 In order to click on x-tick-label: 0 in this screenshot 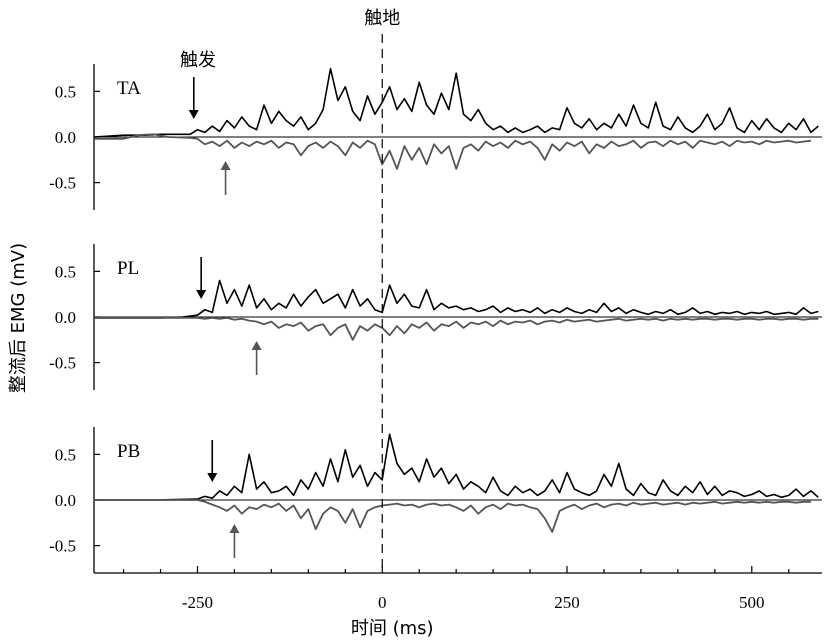, I will do `click(382, 602)`.